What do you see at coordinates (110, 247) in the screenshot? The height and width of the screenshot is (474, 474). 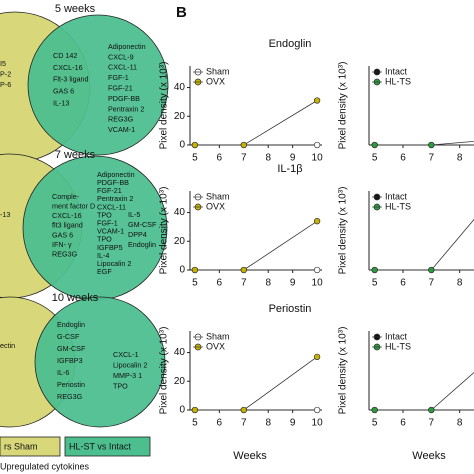 I see `venn-item: IGFBP5` at bounding box center [110, 247].